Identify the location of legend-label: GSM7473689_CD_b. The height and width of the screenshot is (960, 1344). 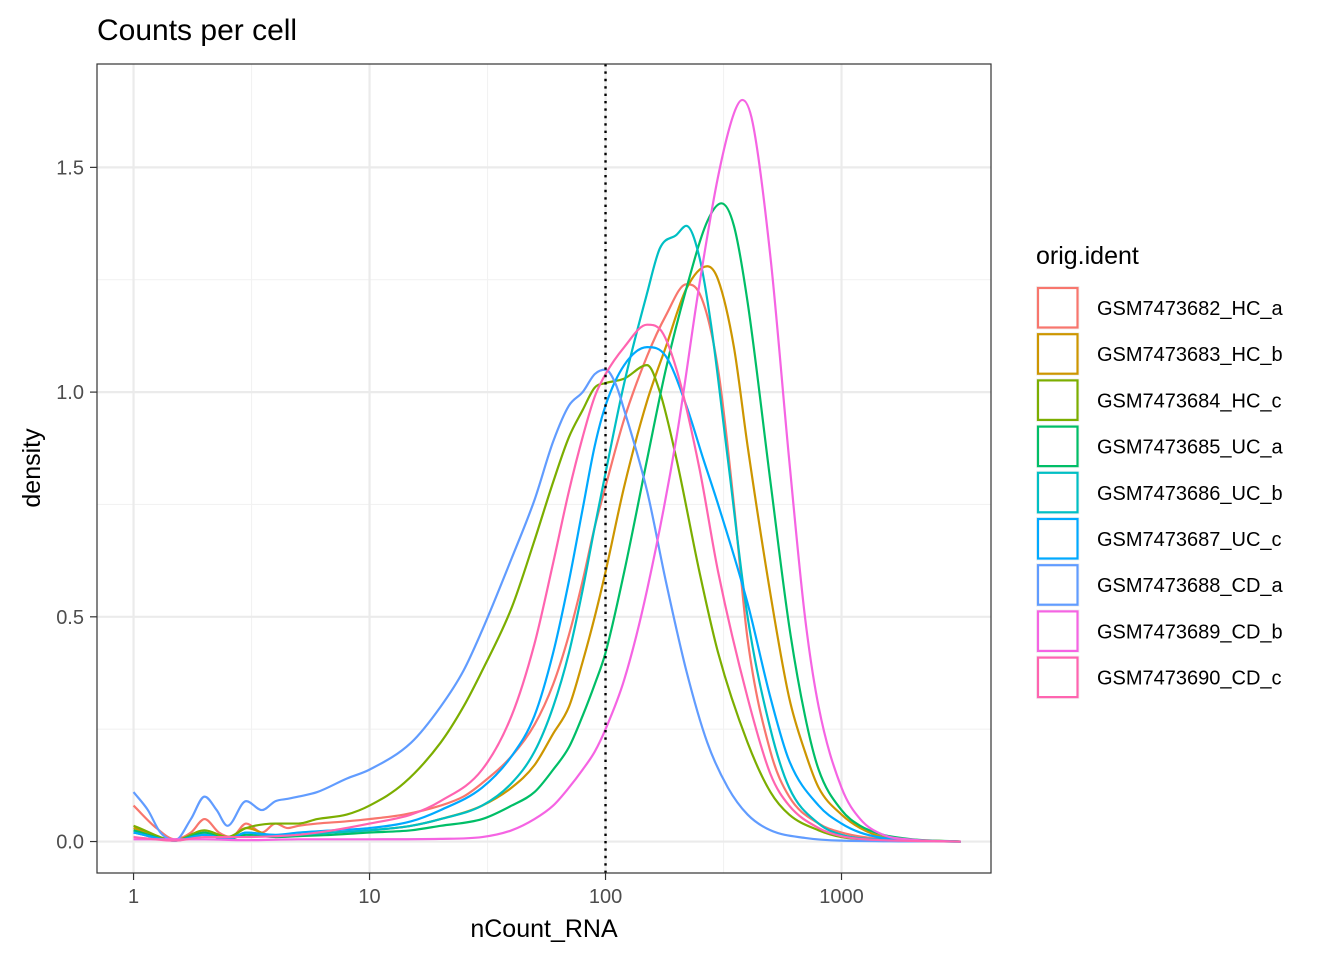
(1190, 632).